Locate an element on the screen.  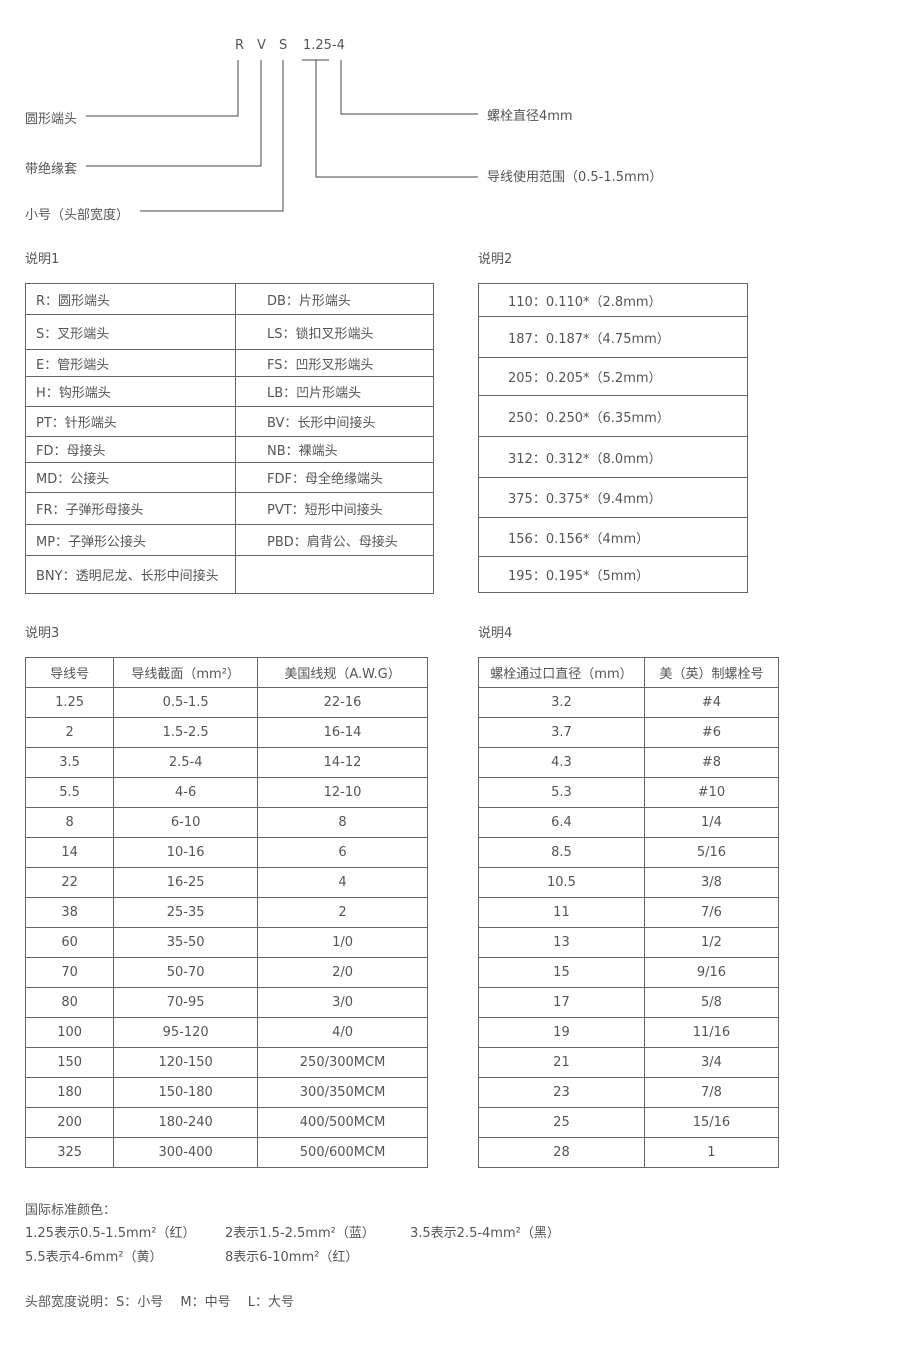
table-cell: 22-16 is located at coordinates (342, 702).